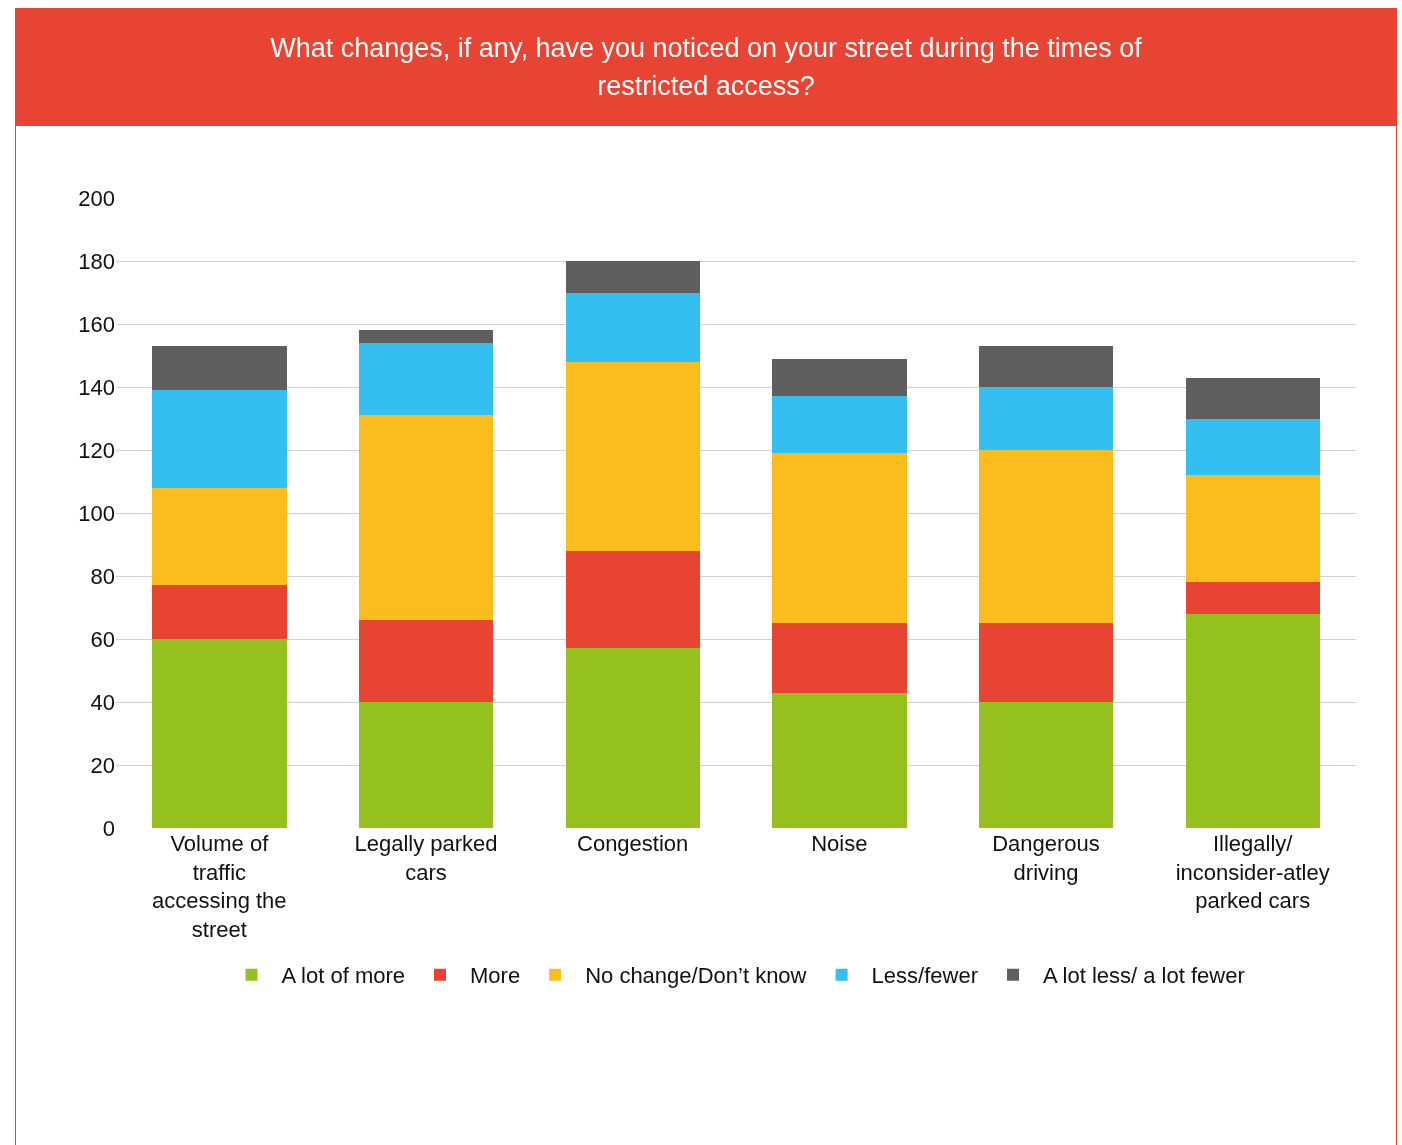 This screenshot has height=1145, width=1402. I want to click on x-tick-label: Noise, so click(839, 843).